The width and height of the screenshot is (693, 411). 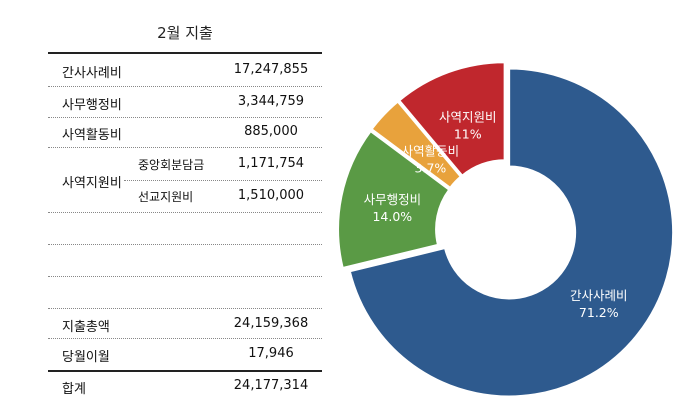 What do you see at coordinates (223, 180) in the screenshot?
I see `subrow-divider` at bounding box center [223, 180].